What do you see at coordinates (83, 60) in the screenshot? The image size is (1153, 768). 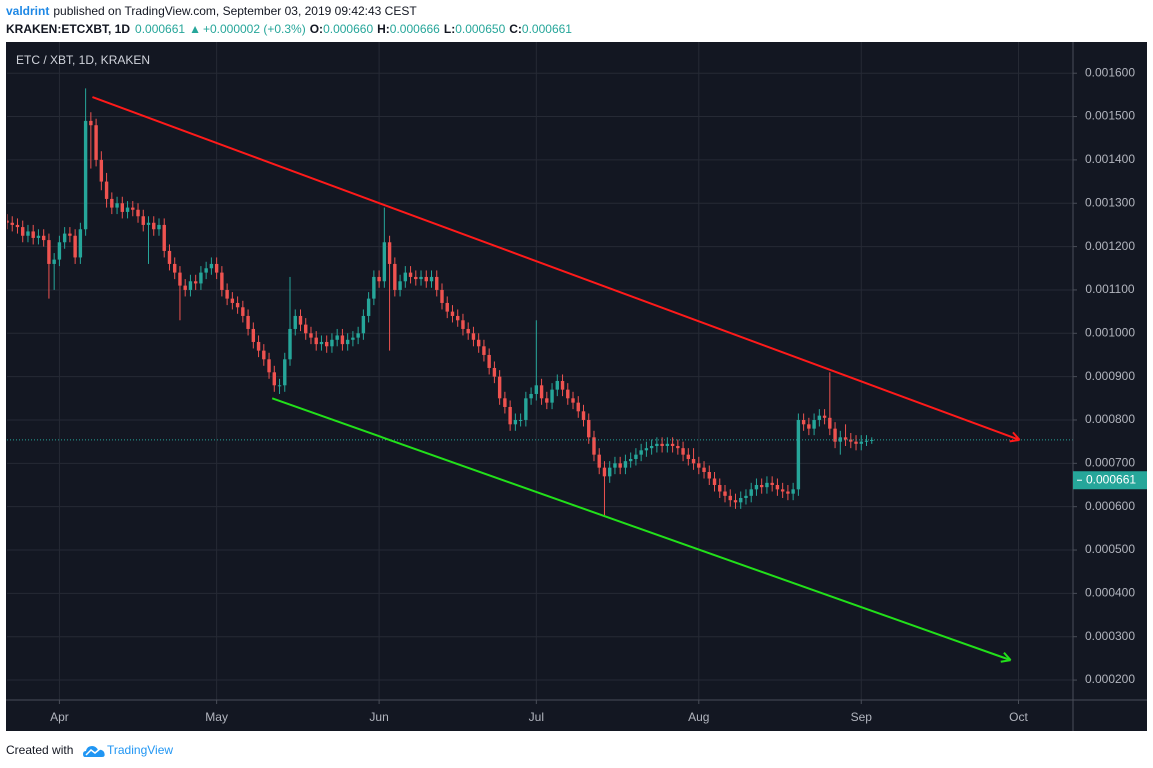 I see `chart-legend: ETC / XBT, 1D, KRAKEN` at bounding box center [83, 60].